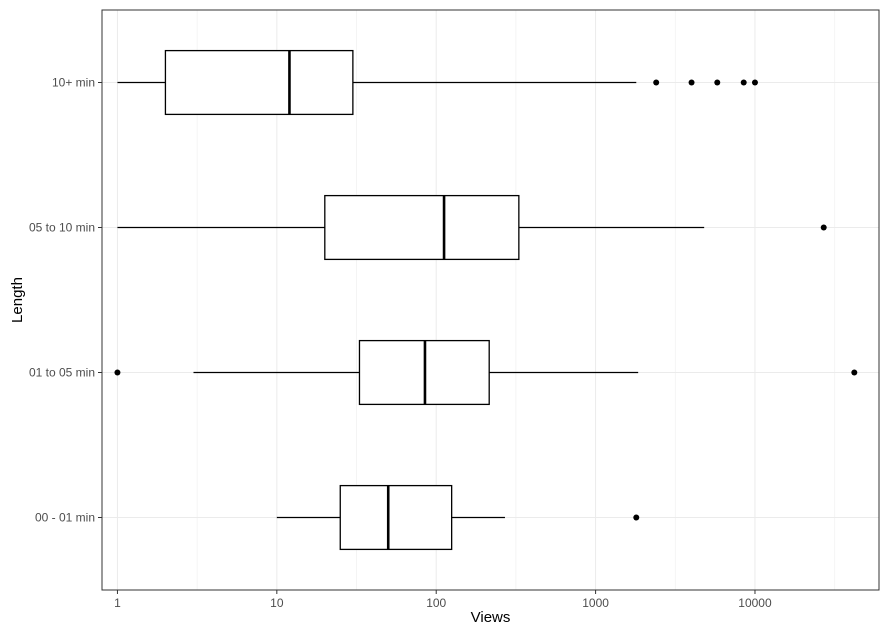 The height and width of the screenshot is (631, 890). I want to click on y-tick-label: 00 - 01 min, so click(65, 518).